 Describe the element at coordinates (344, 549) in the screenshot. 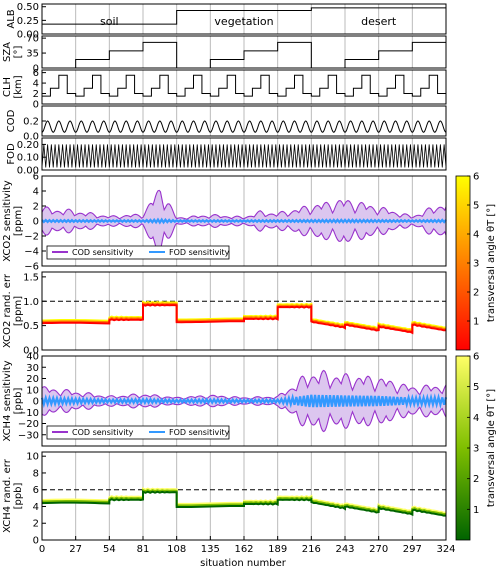

I see `x-tick-label: 243` at that location.